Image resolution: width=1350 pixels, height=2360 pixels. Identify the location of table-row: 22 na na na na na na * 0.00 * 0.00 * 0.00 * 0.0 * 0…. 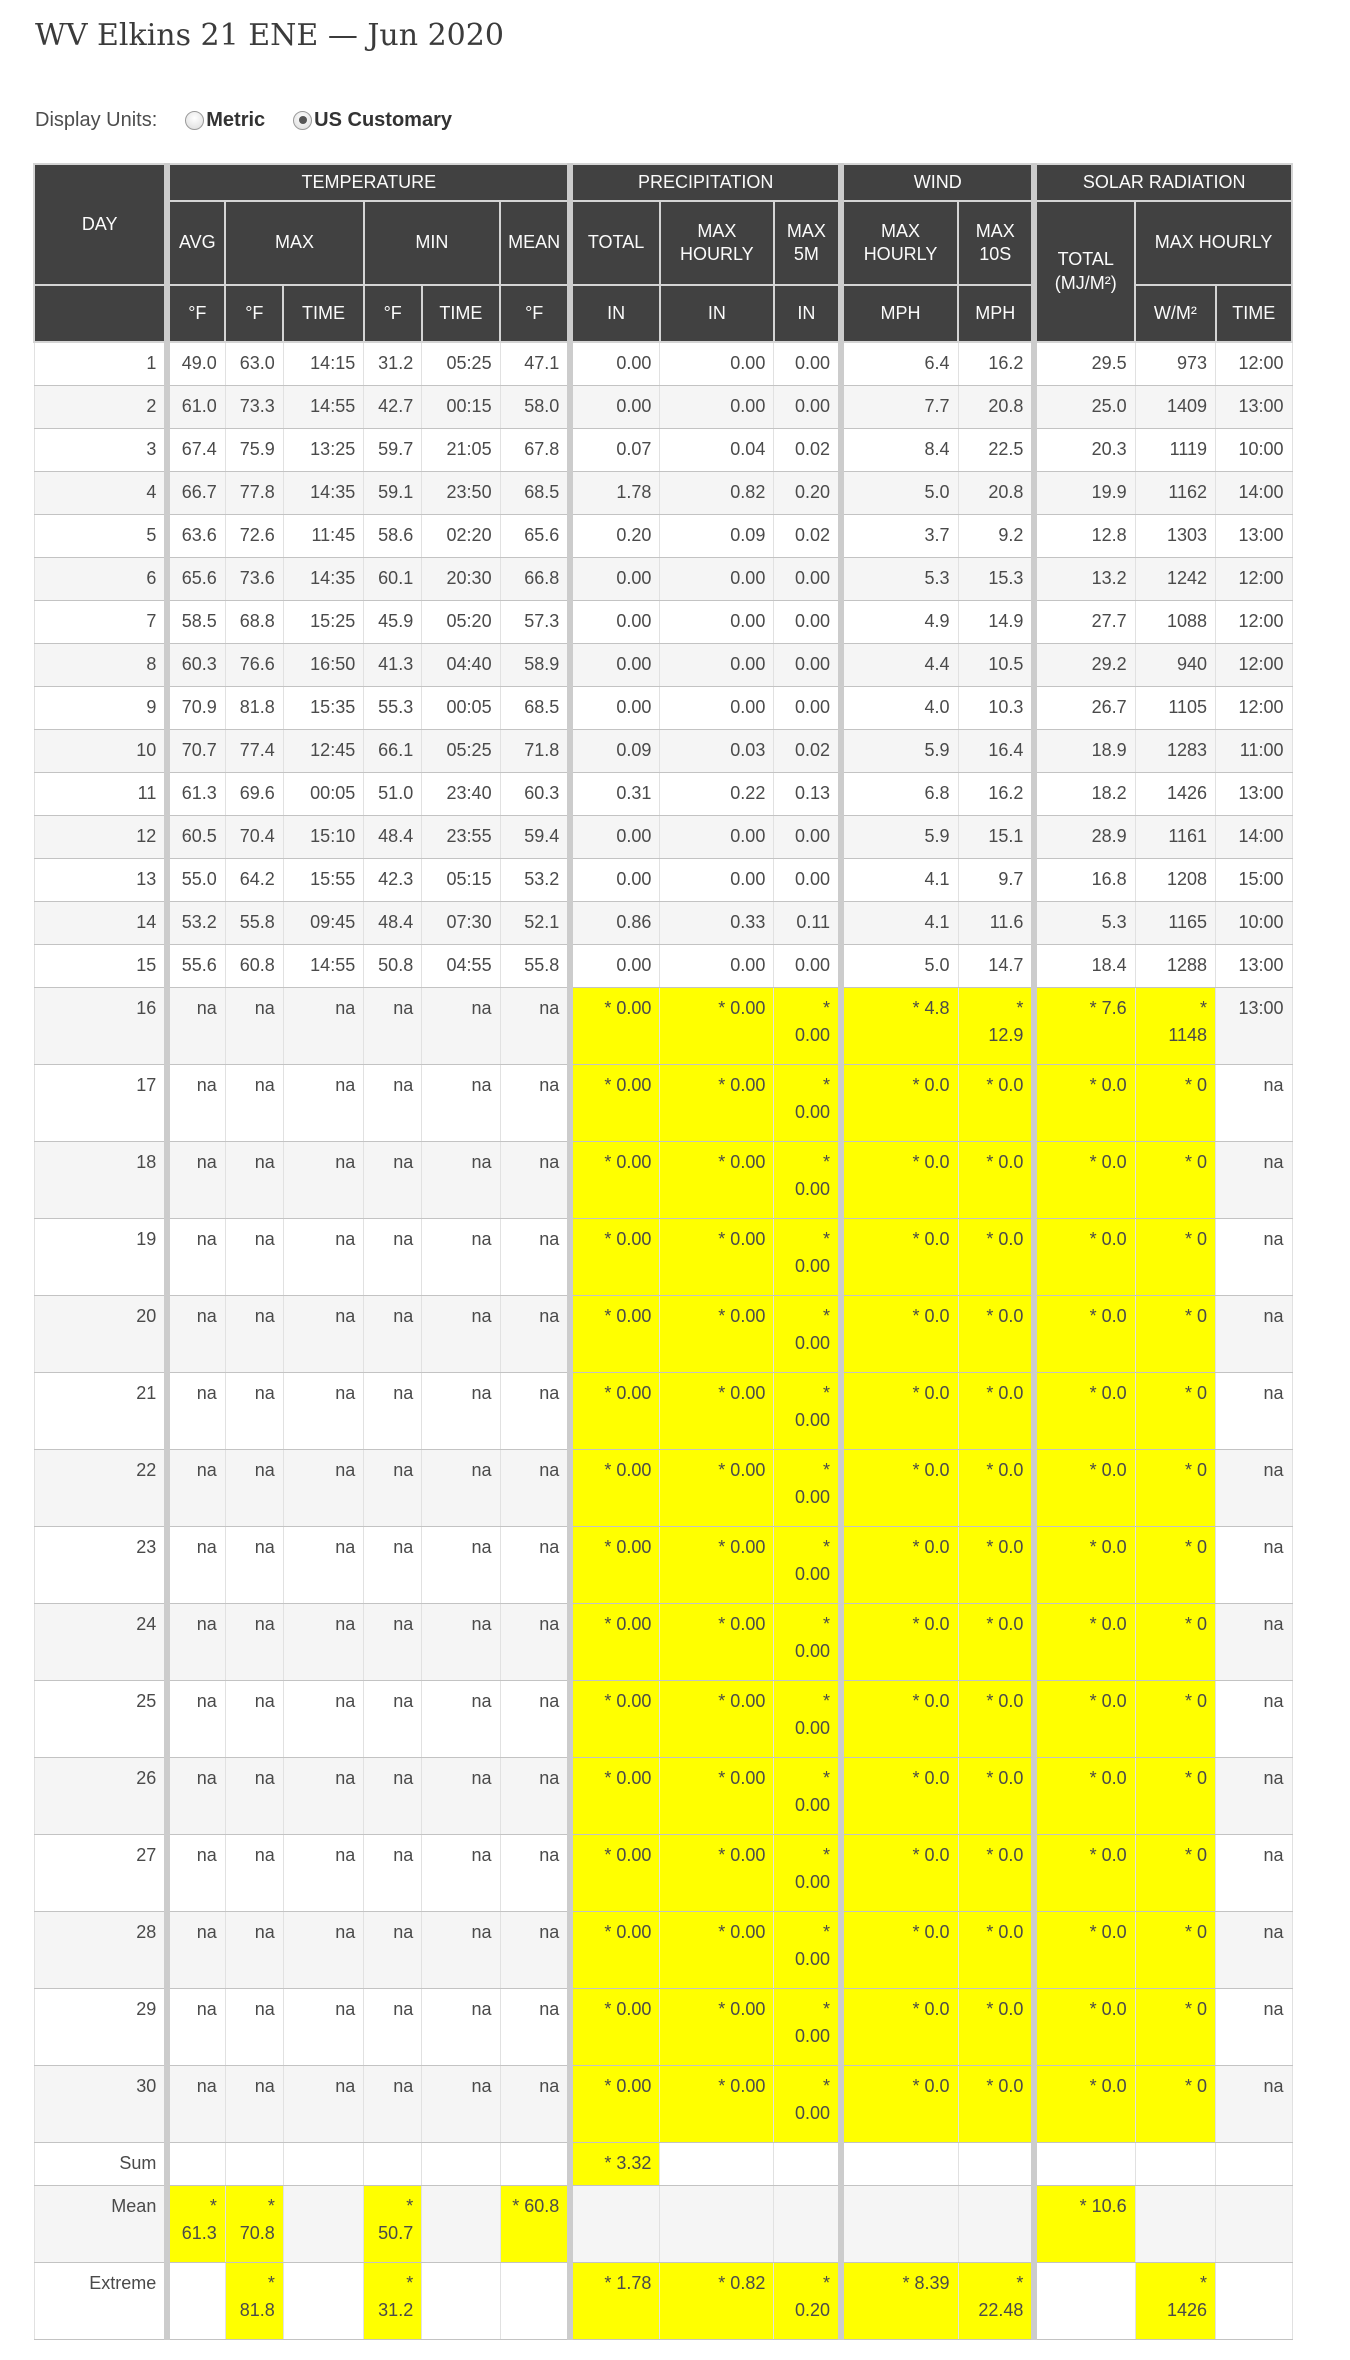
(663, 1487).